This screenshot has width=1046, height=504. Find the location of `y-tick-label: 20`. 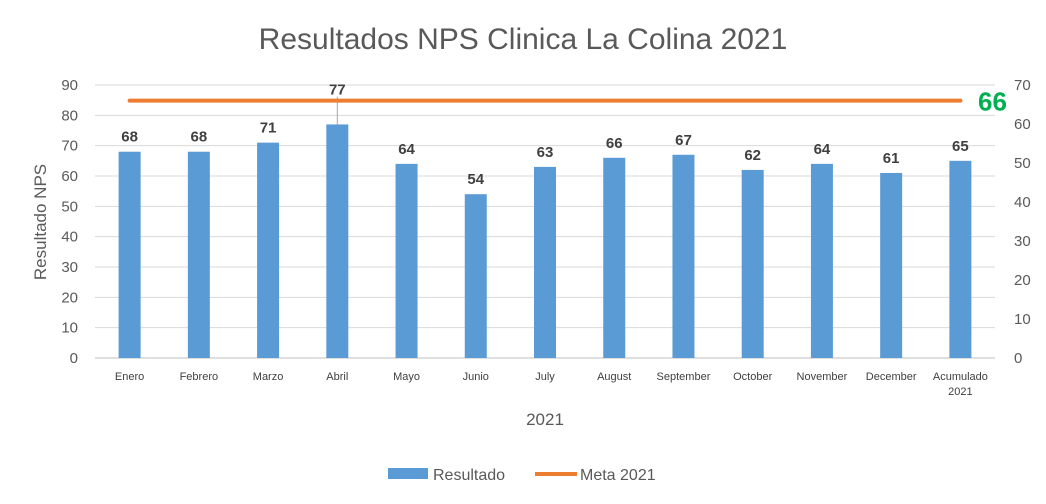

y-tick-label: 20 is located at coordinates (69, 297).